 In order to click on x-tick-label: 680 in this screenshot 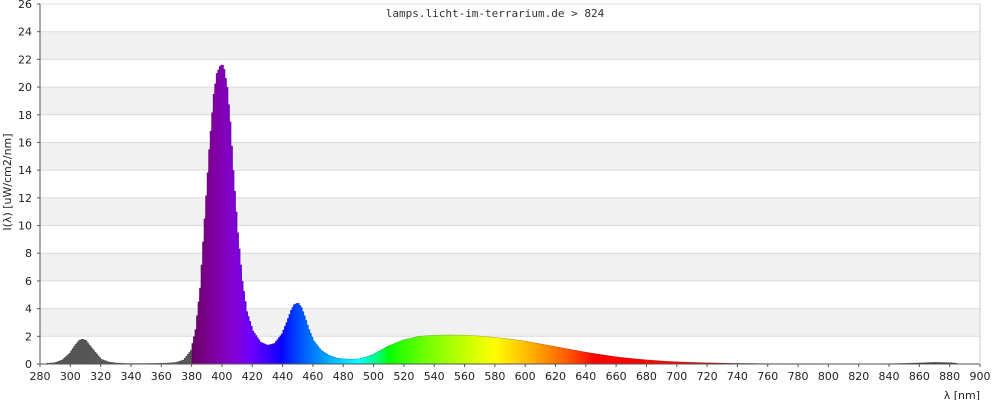, I will do `click(646, 376)`.